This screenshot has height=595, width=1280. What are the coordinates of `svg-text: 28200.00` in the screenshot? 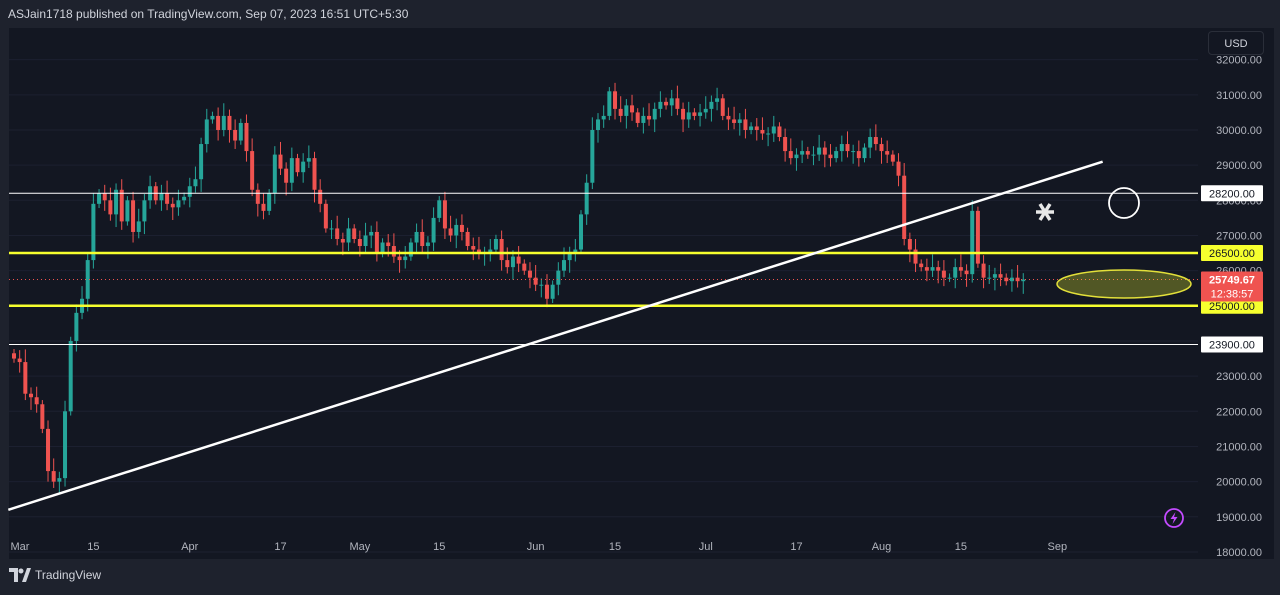 It's located at (1232, 194).